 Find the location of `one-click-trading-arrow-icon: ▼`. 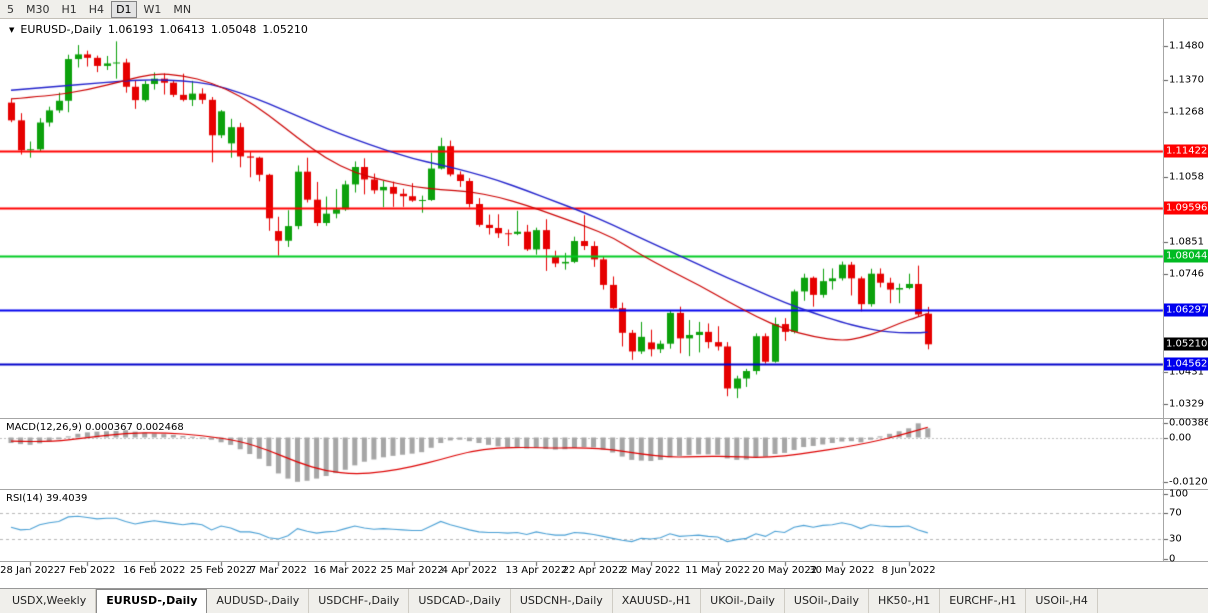

one-click-trading-arrow-icon: ▼ is located at coordinates (12, 29).